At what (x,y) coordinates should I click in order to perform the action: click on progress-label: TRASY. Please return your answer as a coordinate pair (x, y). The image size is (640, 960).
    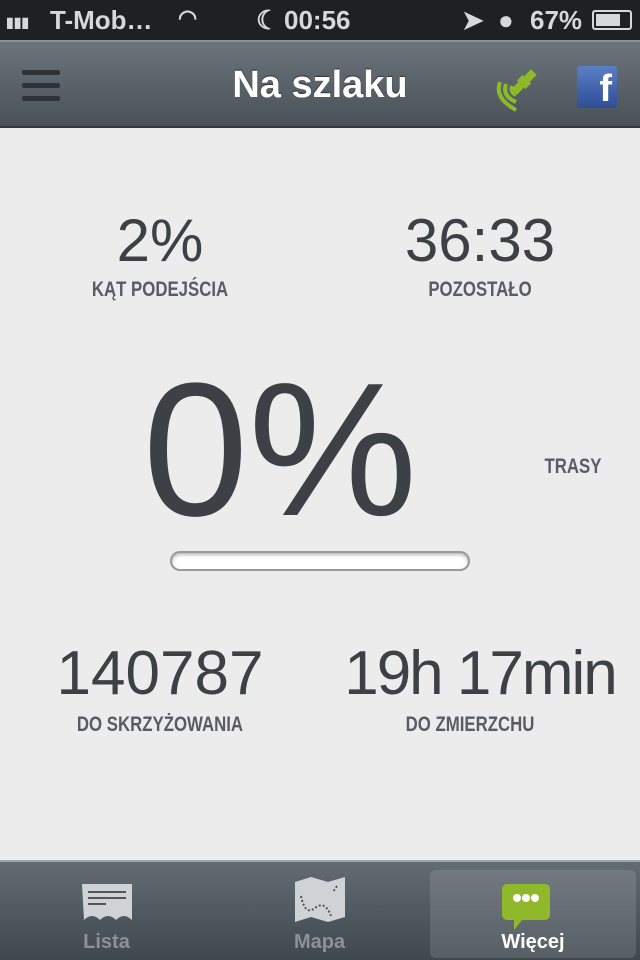
    Looking at the image, I should click on (573, 466).